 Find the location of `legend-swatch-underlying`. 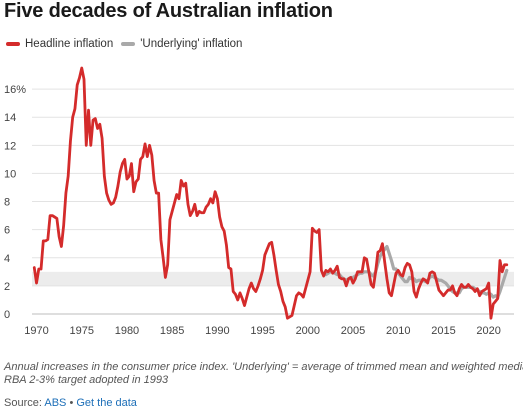

legend-swatch-underlying is located at coordinates (128, 44).